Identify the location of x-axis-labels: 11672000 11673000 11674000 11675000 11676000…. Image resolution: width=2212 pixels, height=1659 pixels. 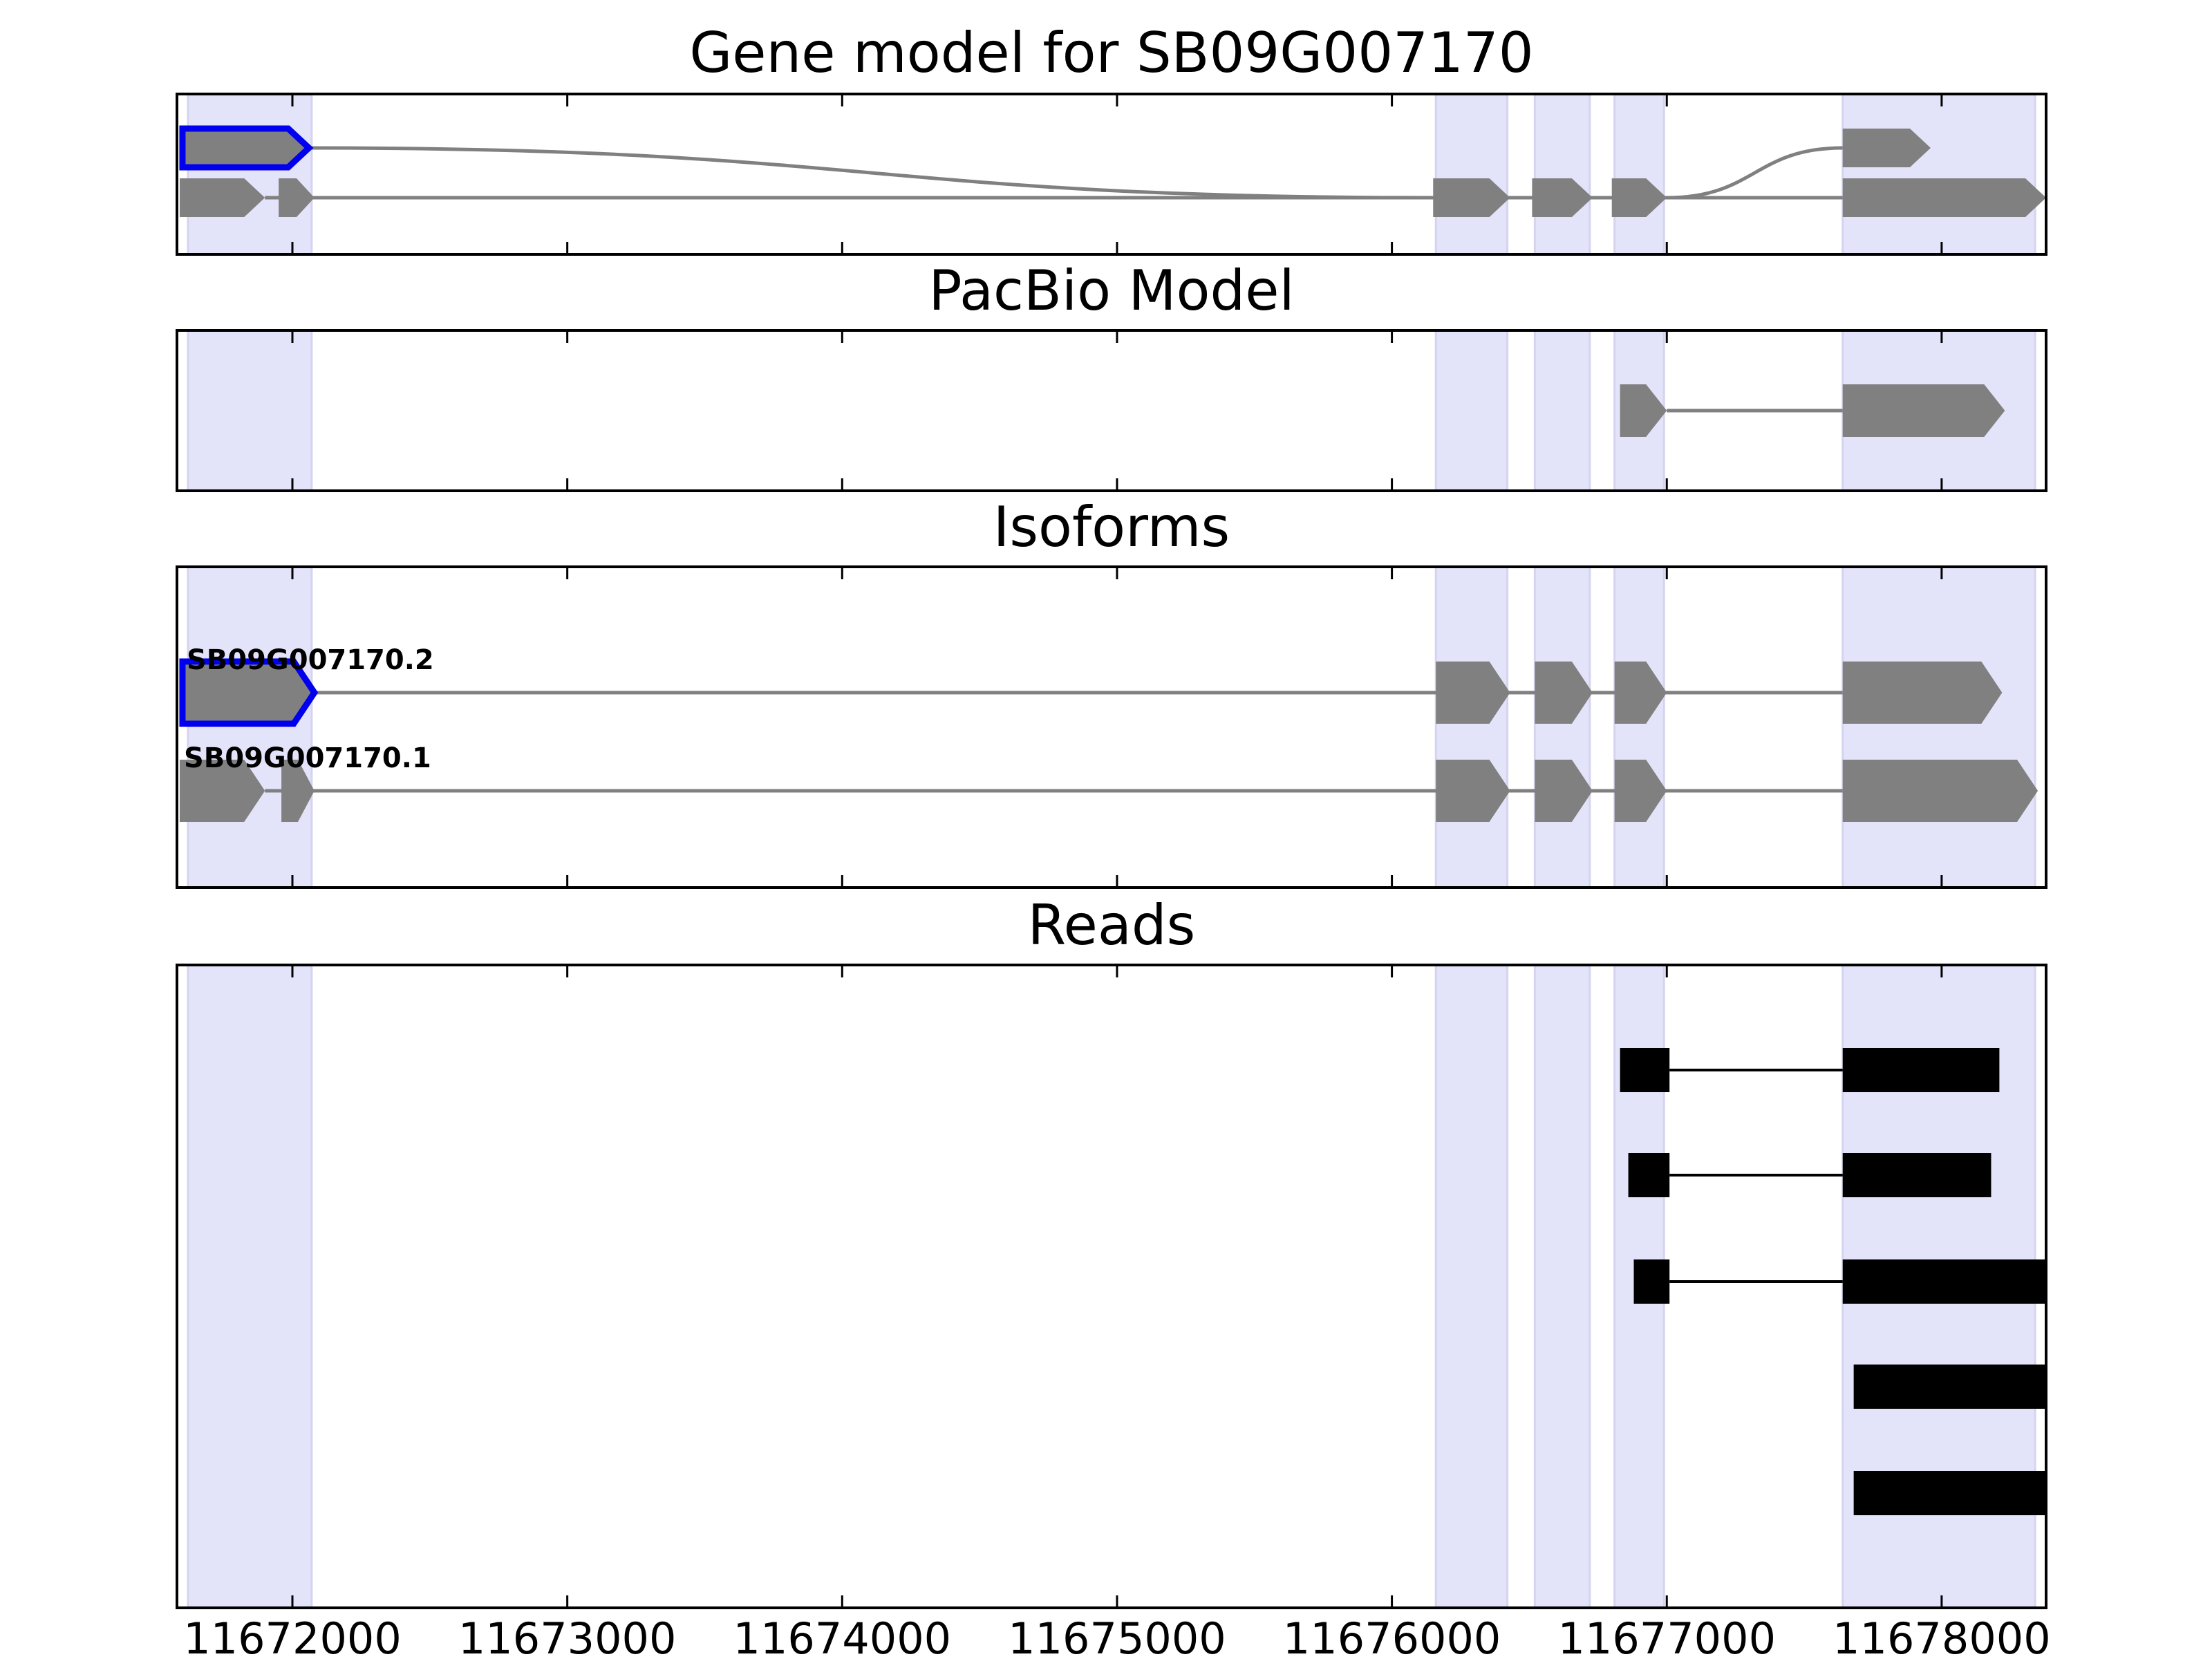
(1117, 1636).